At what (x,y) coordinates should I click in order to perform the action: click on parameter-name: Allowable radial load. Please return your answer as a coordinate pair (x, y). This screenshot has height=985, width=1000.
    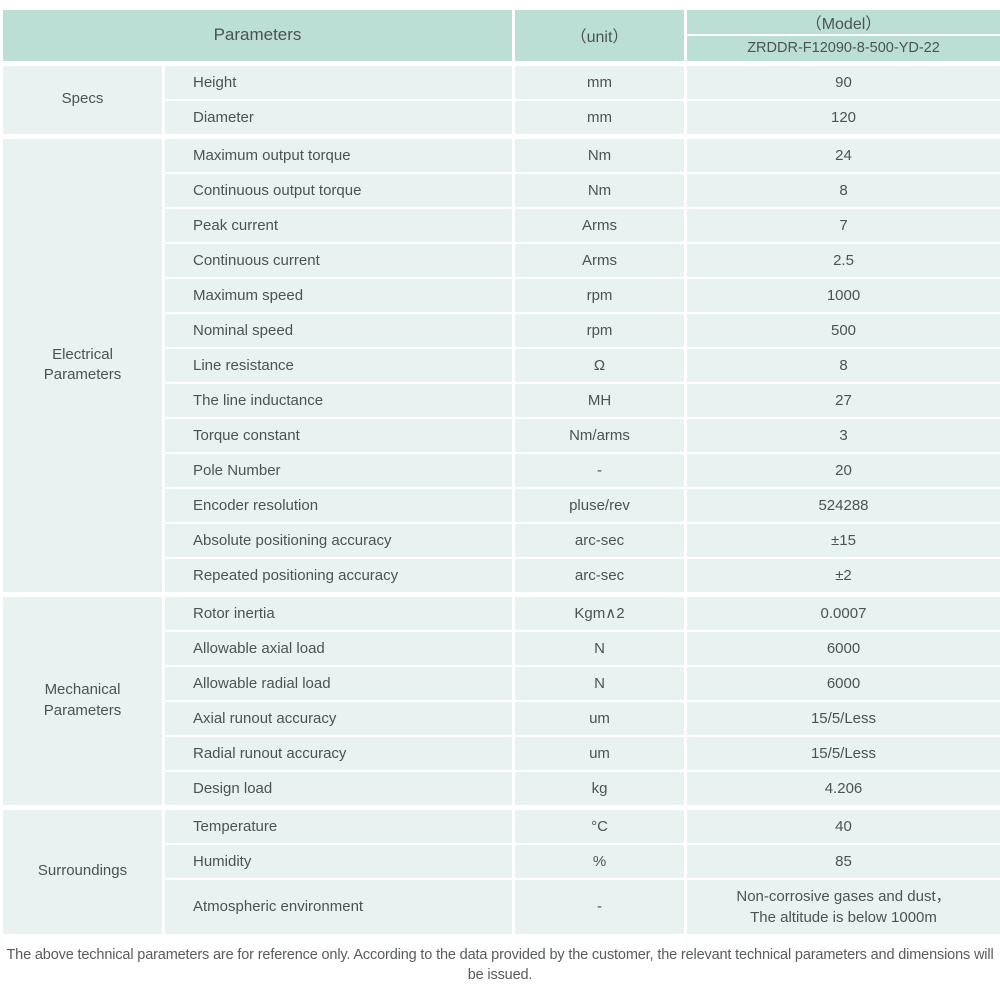
    Looking at the image, I should click on (339, 683).